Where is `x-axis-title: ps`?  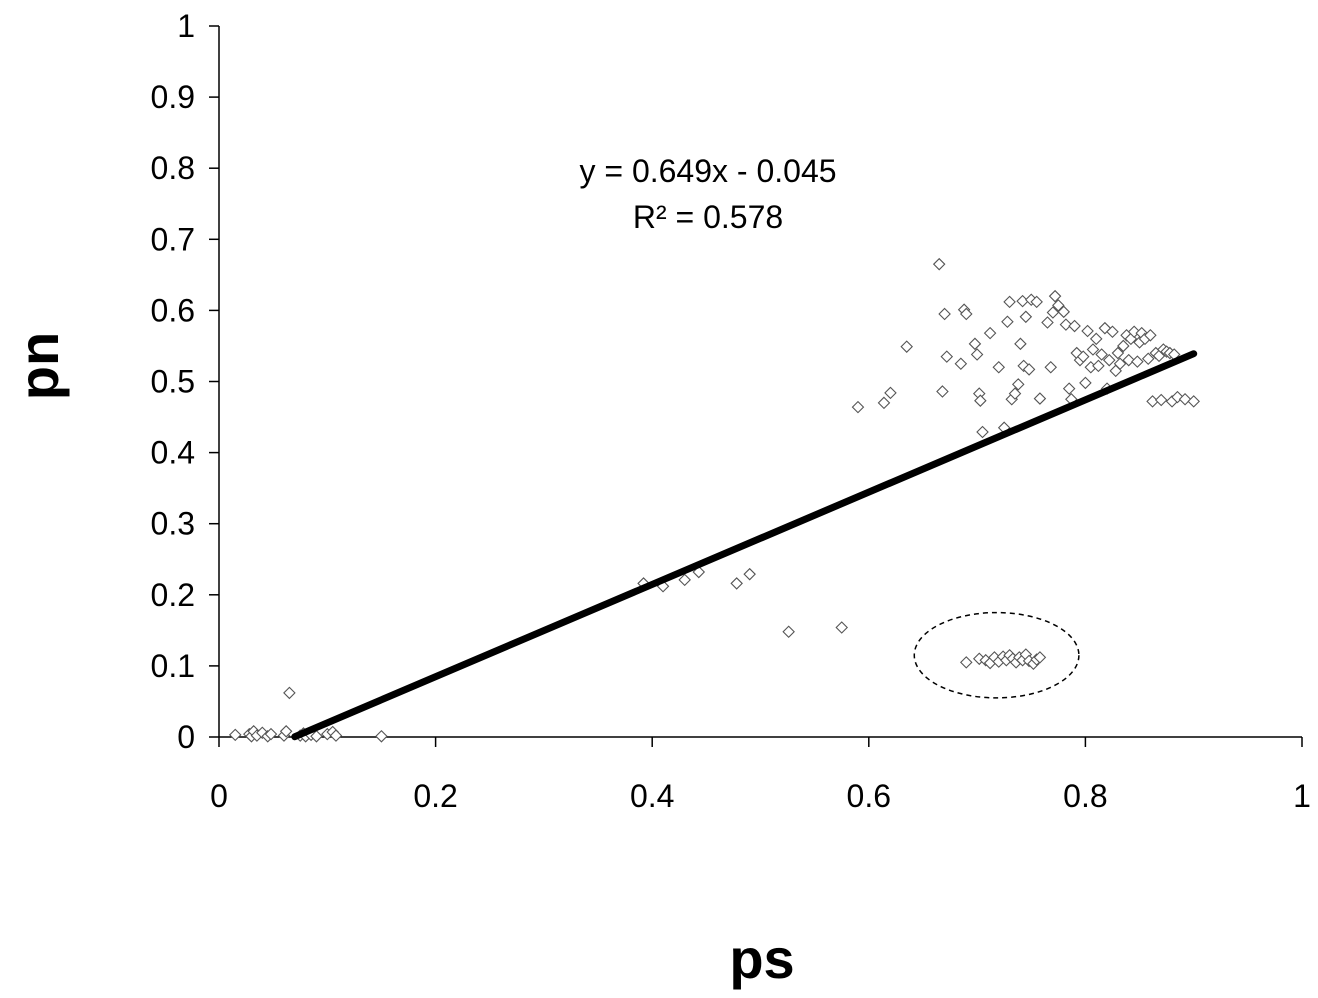 x-axis-title: ps is located at coordinates (761, 958).